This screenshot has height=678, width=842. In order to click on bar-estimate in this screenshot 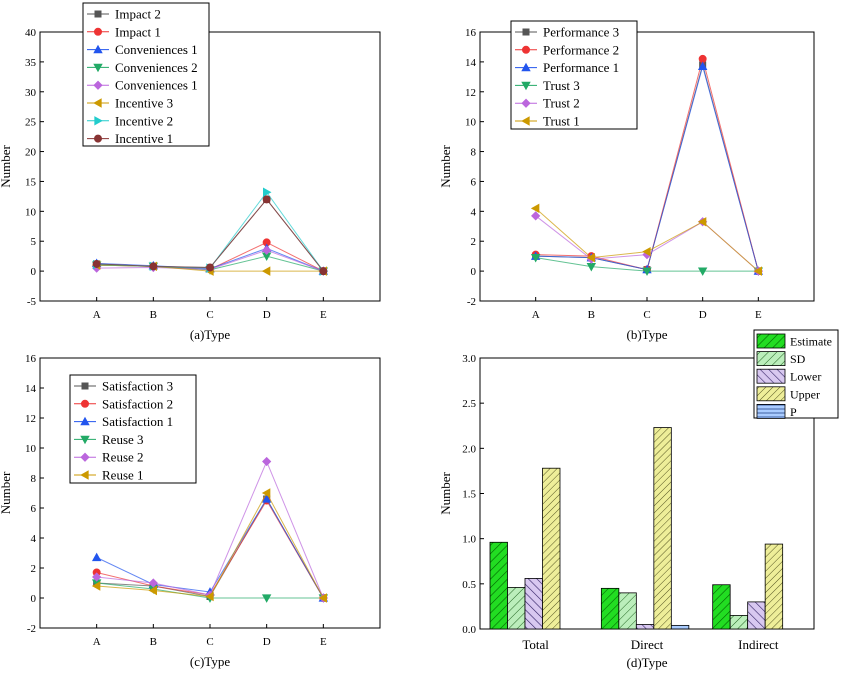, I will do `click(610, 608)`.